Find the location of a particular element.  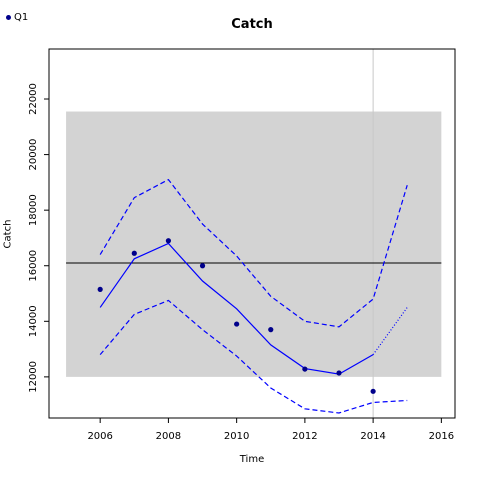

y-tick-label: 20000 is located at coordinates (33, 155).